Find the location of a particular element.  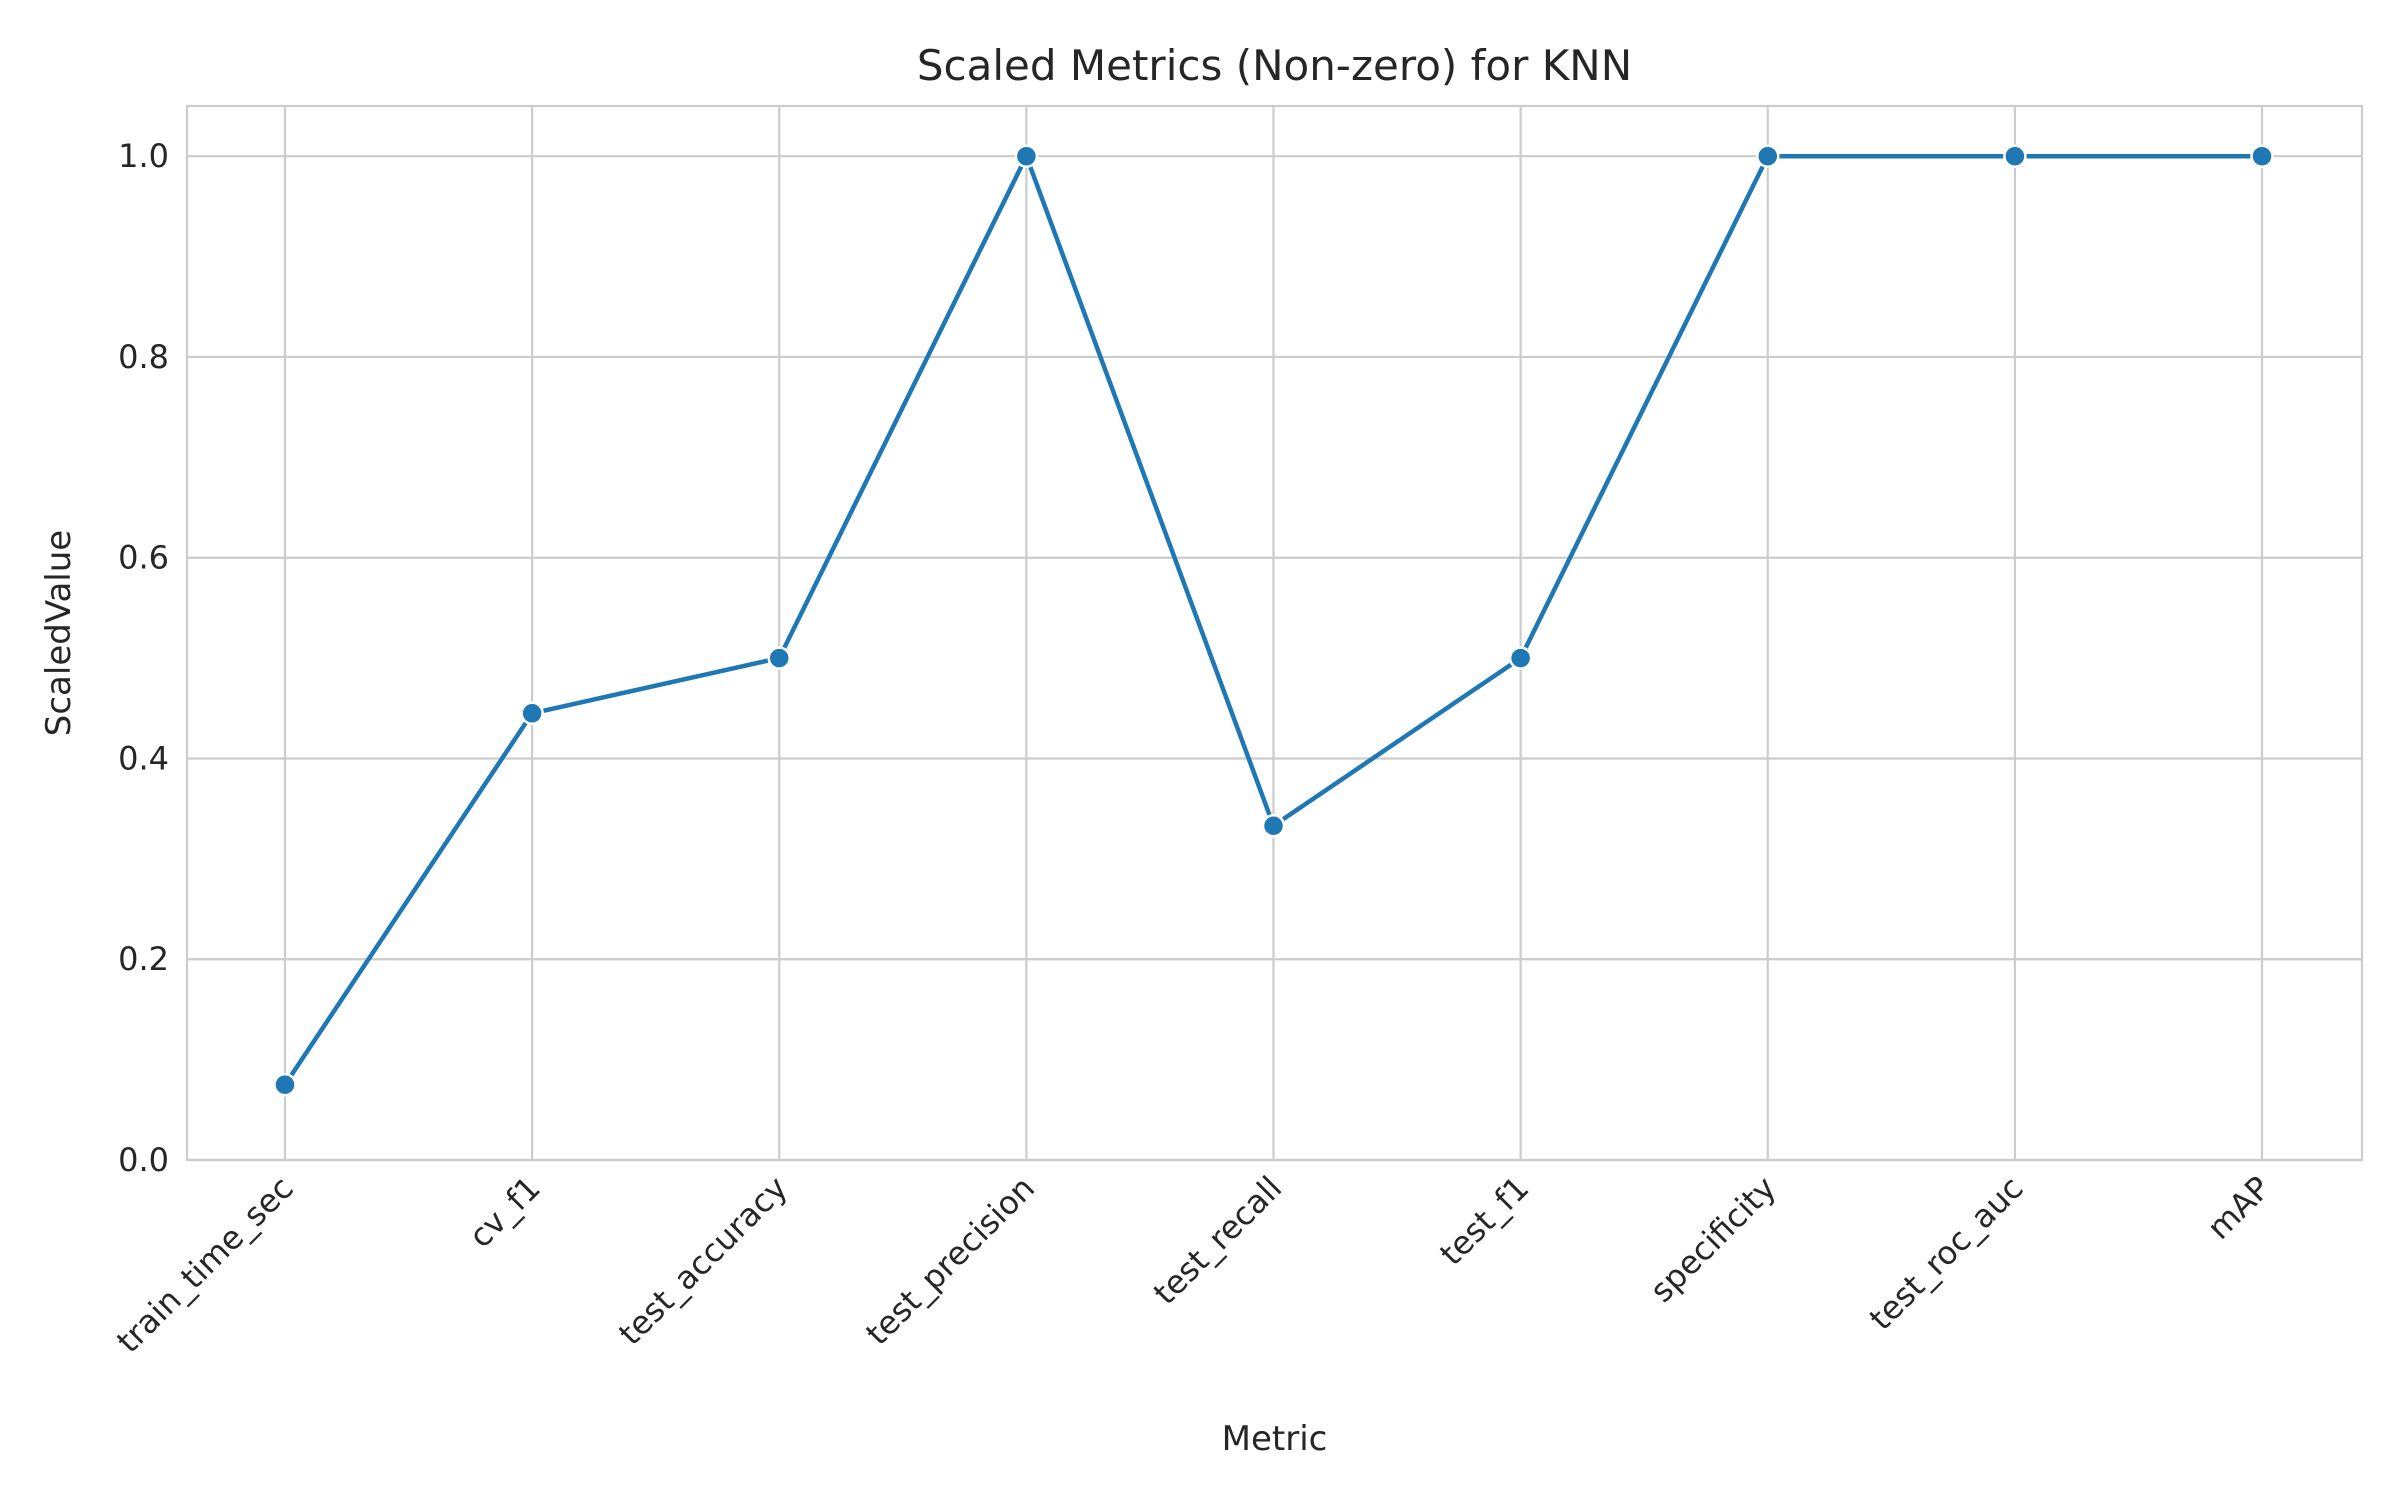

y-axis-ticks: 0.0 0.2 0.4 0.6 0.8 1.0 is located at coordinates (143, 658).